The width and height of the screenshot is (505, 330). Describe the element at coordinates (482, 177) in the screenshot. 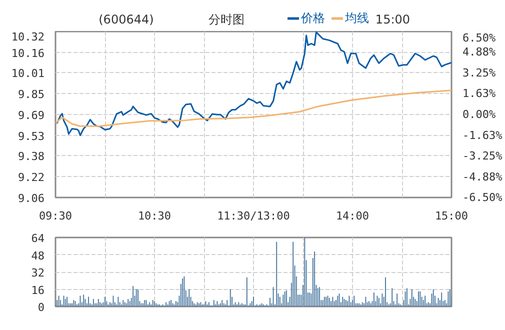

I see `y2-tick-label: -4.88%` at that location.